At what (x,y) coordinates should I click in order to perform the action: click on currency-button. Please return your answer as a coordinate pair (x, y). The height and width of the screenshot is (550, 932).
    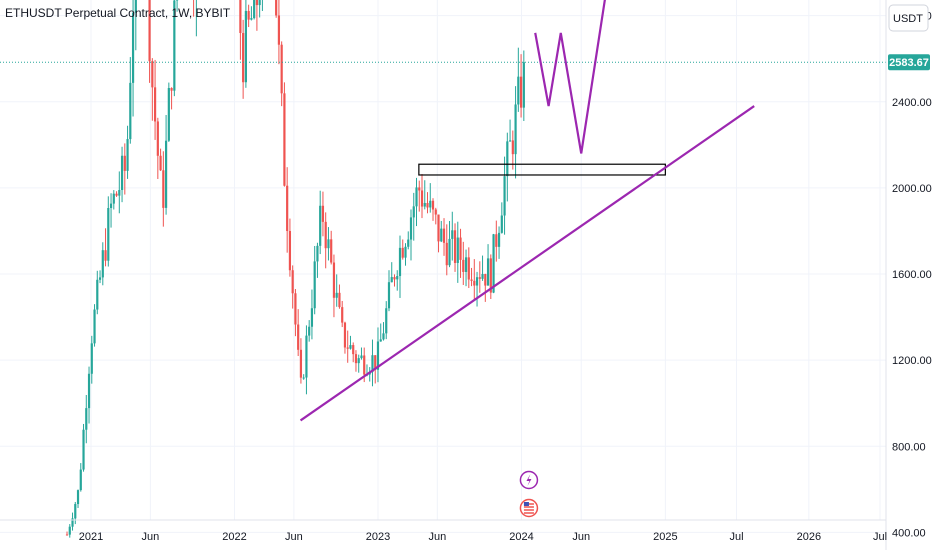
    Looking at the image, I should click on (908, 18).